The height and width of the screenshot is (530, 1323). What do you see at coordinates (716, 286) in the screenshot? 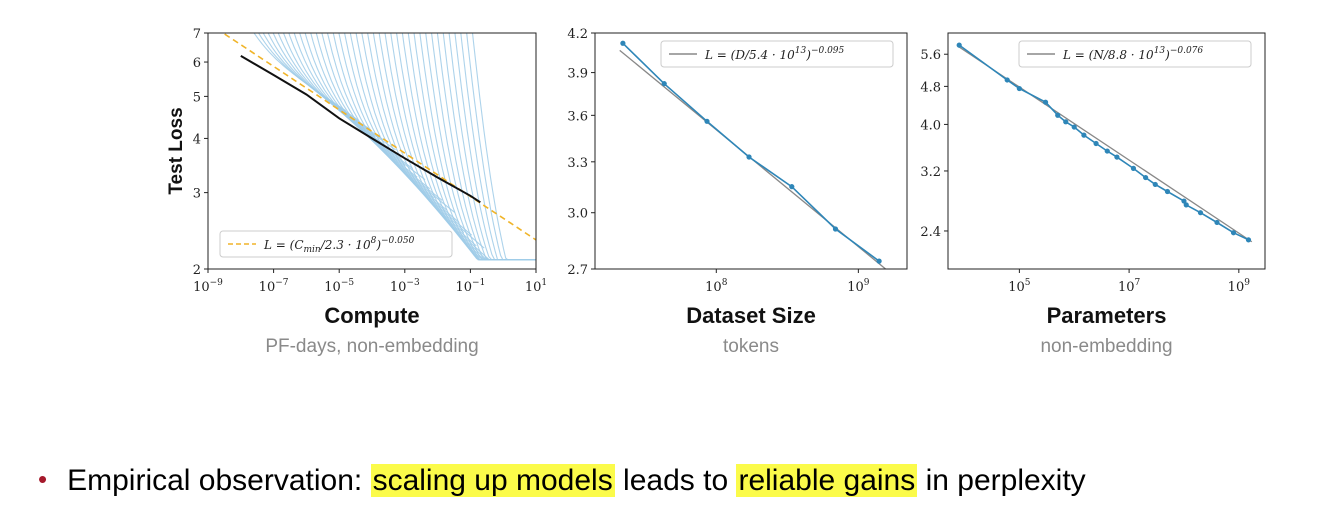
I see `x-tick-label: 10⁸` at bounding box center [716, 286].